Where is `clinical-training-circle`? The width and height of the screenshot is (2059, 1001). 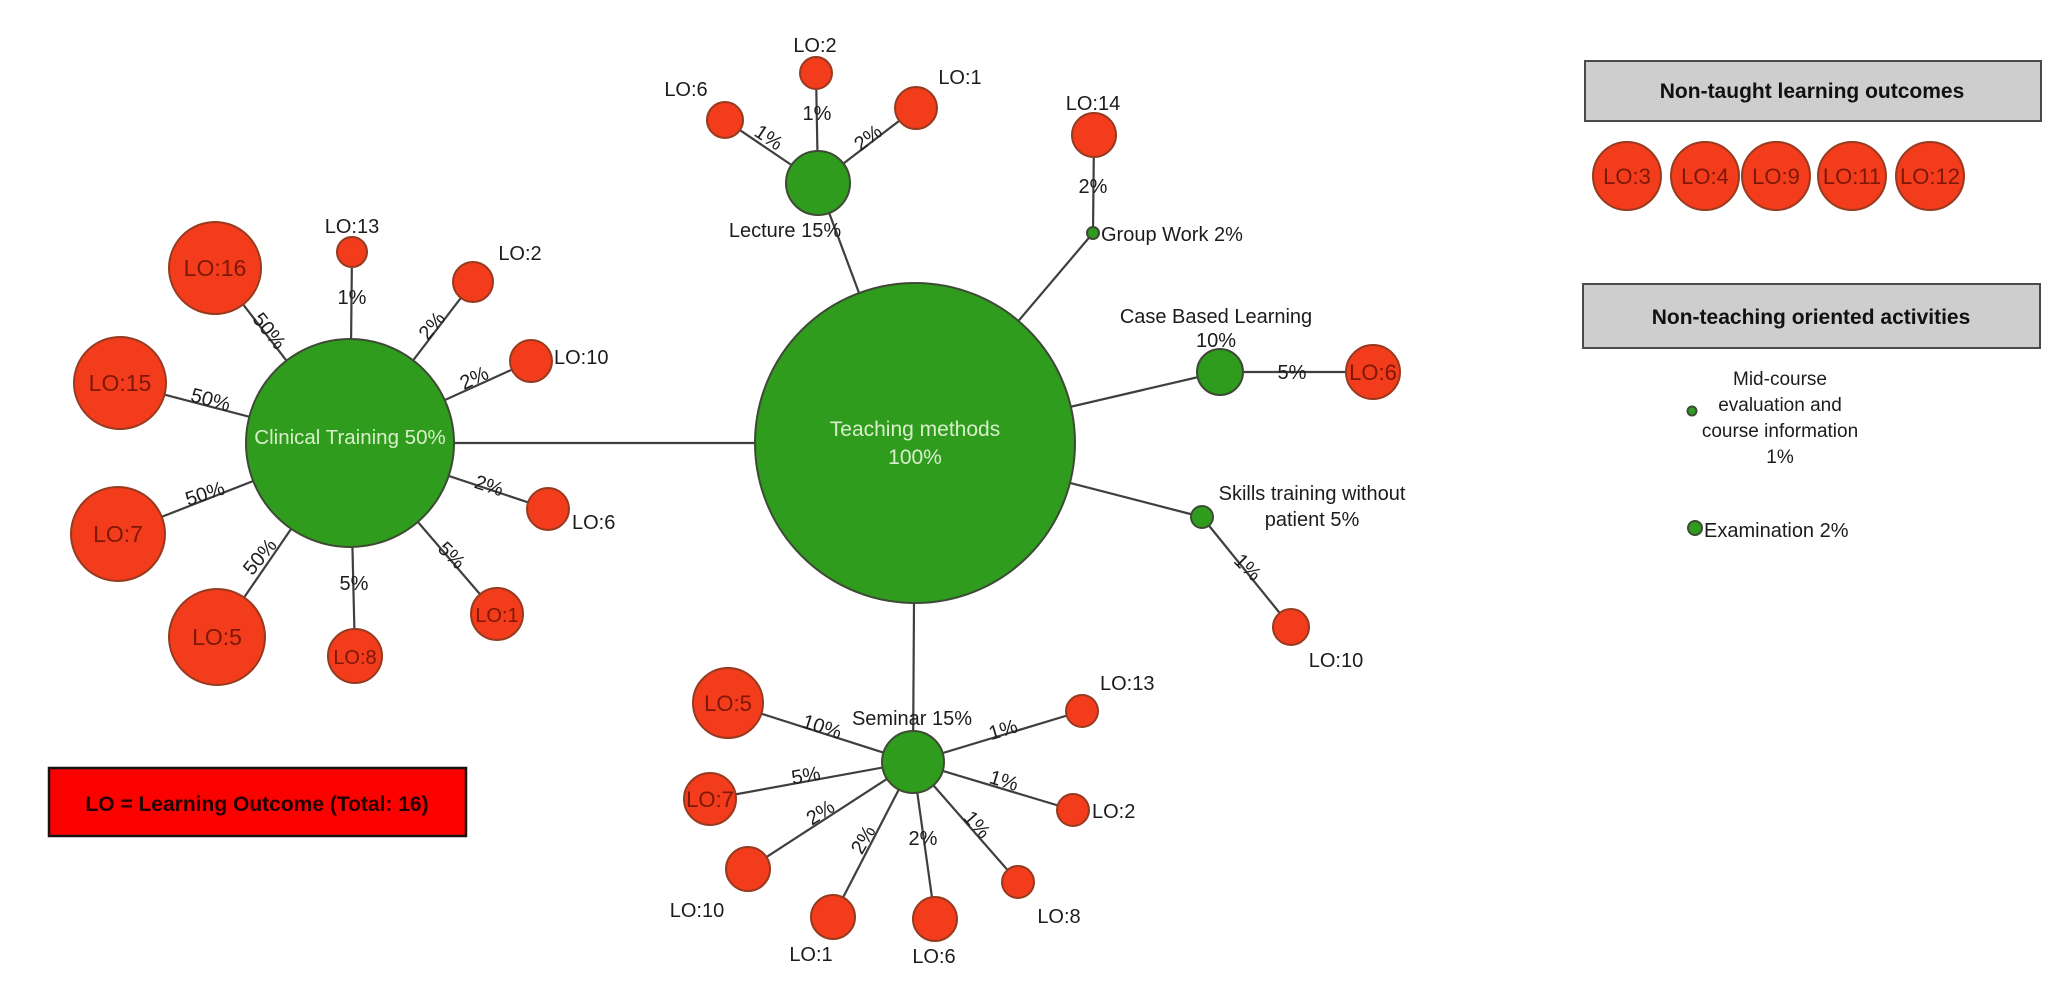 clinical-training-circle is located at coordinates (350, 443).